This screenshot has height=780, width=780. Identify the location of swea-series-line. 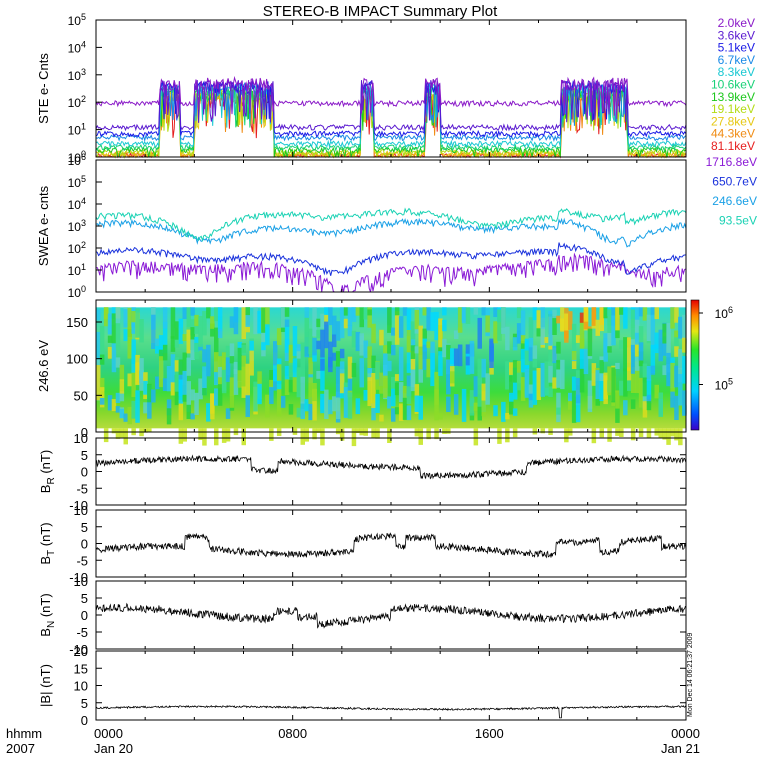
(391, 232).